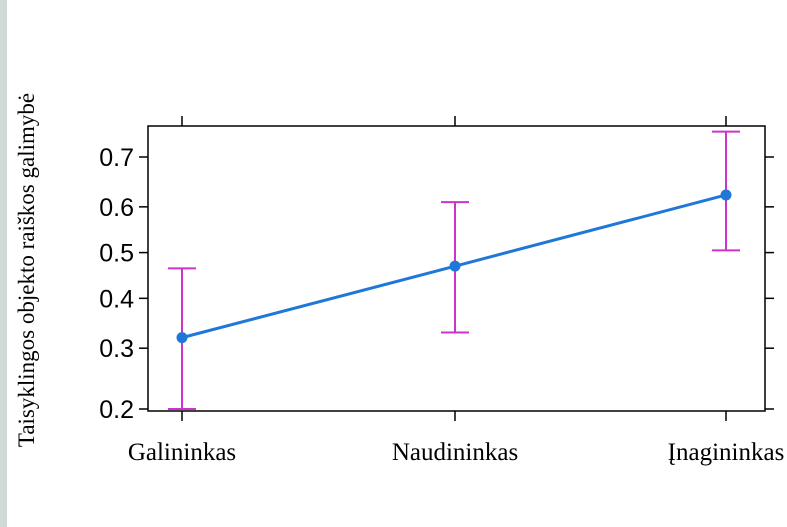  What do you see at coordinates (3, 263) in the screenshot?
I see `left-edge-strip` at bounding box center [3, 263].